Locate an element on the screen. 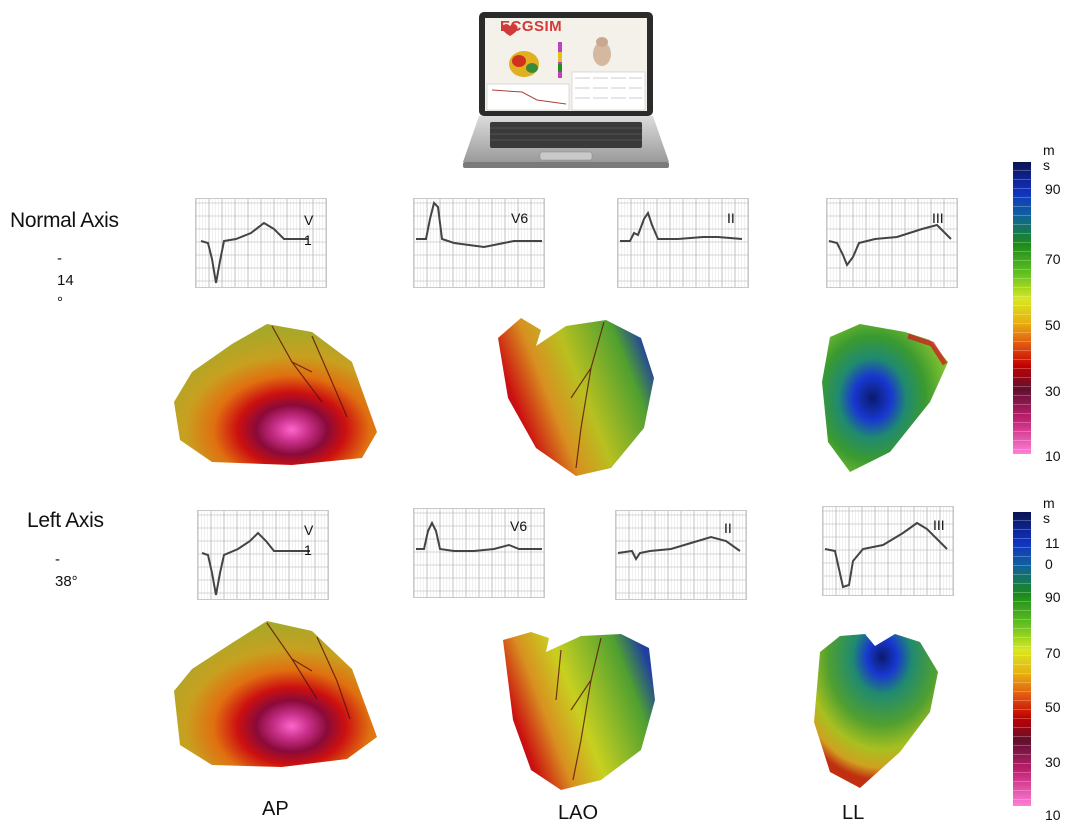  heart-map-ap-normal is located at coordinates (277, 397).